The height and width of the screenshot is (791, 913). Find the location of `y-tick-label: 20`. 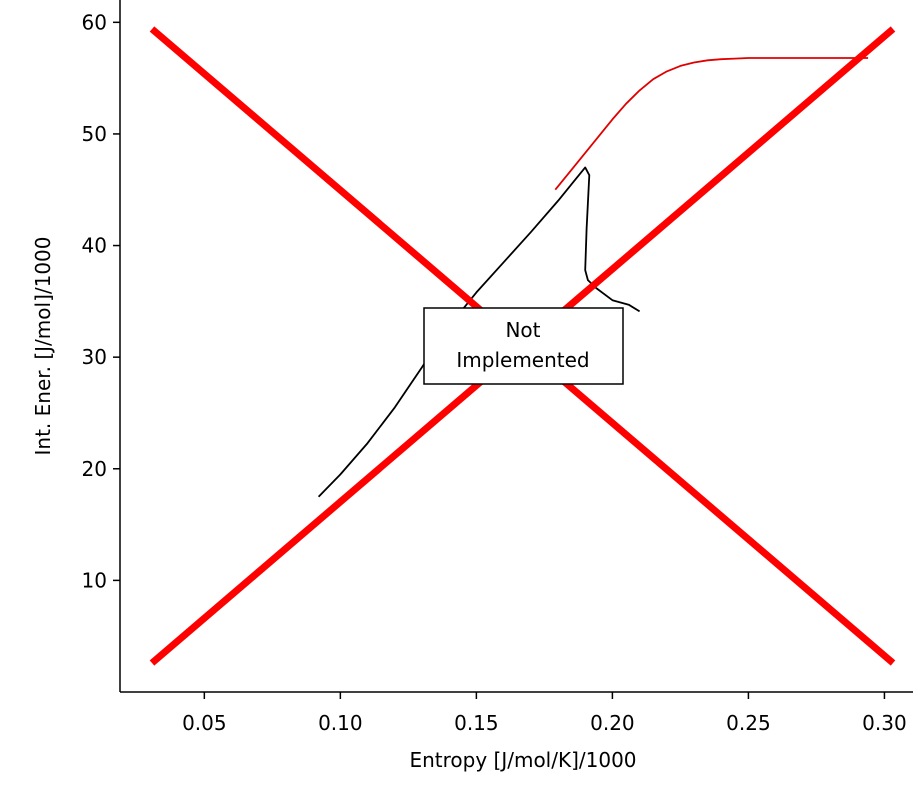

y-tick-label: 20 is located at coordinates (94, 469).